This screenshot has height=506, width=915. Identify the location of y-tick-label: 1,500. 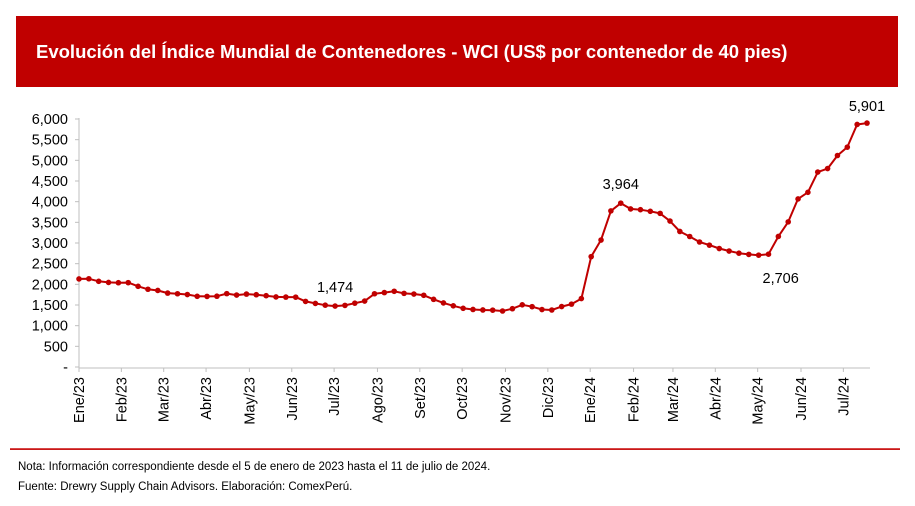
(50, 306).